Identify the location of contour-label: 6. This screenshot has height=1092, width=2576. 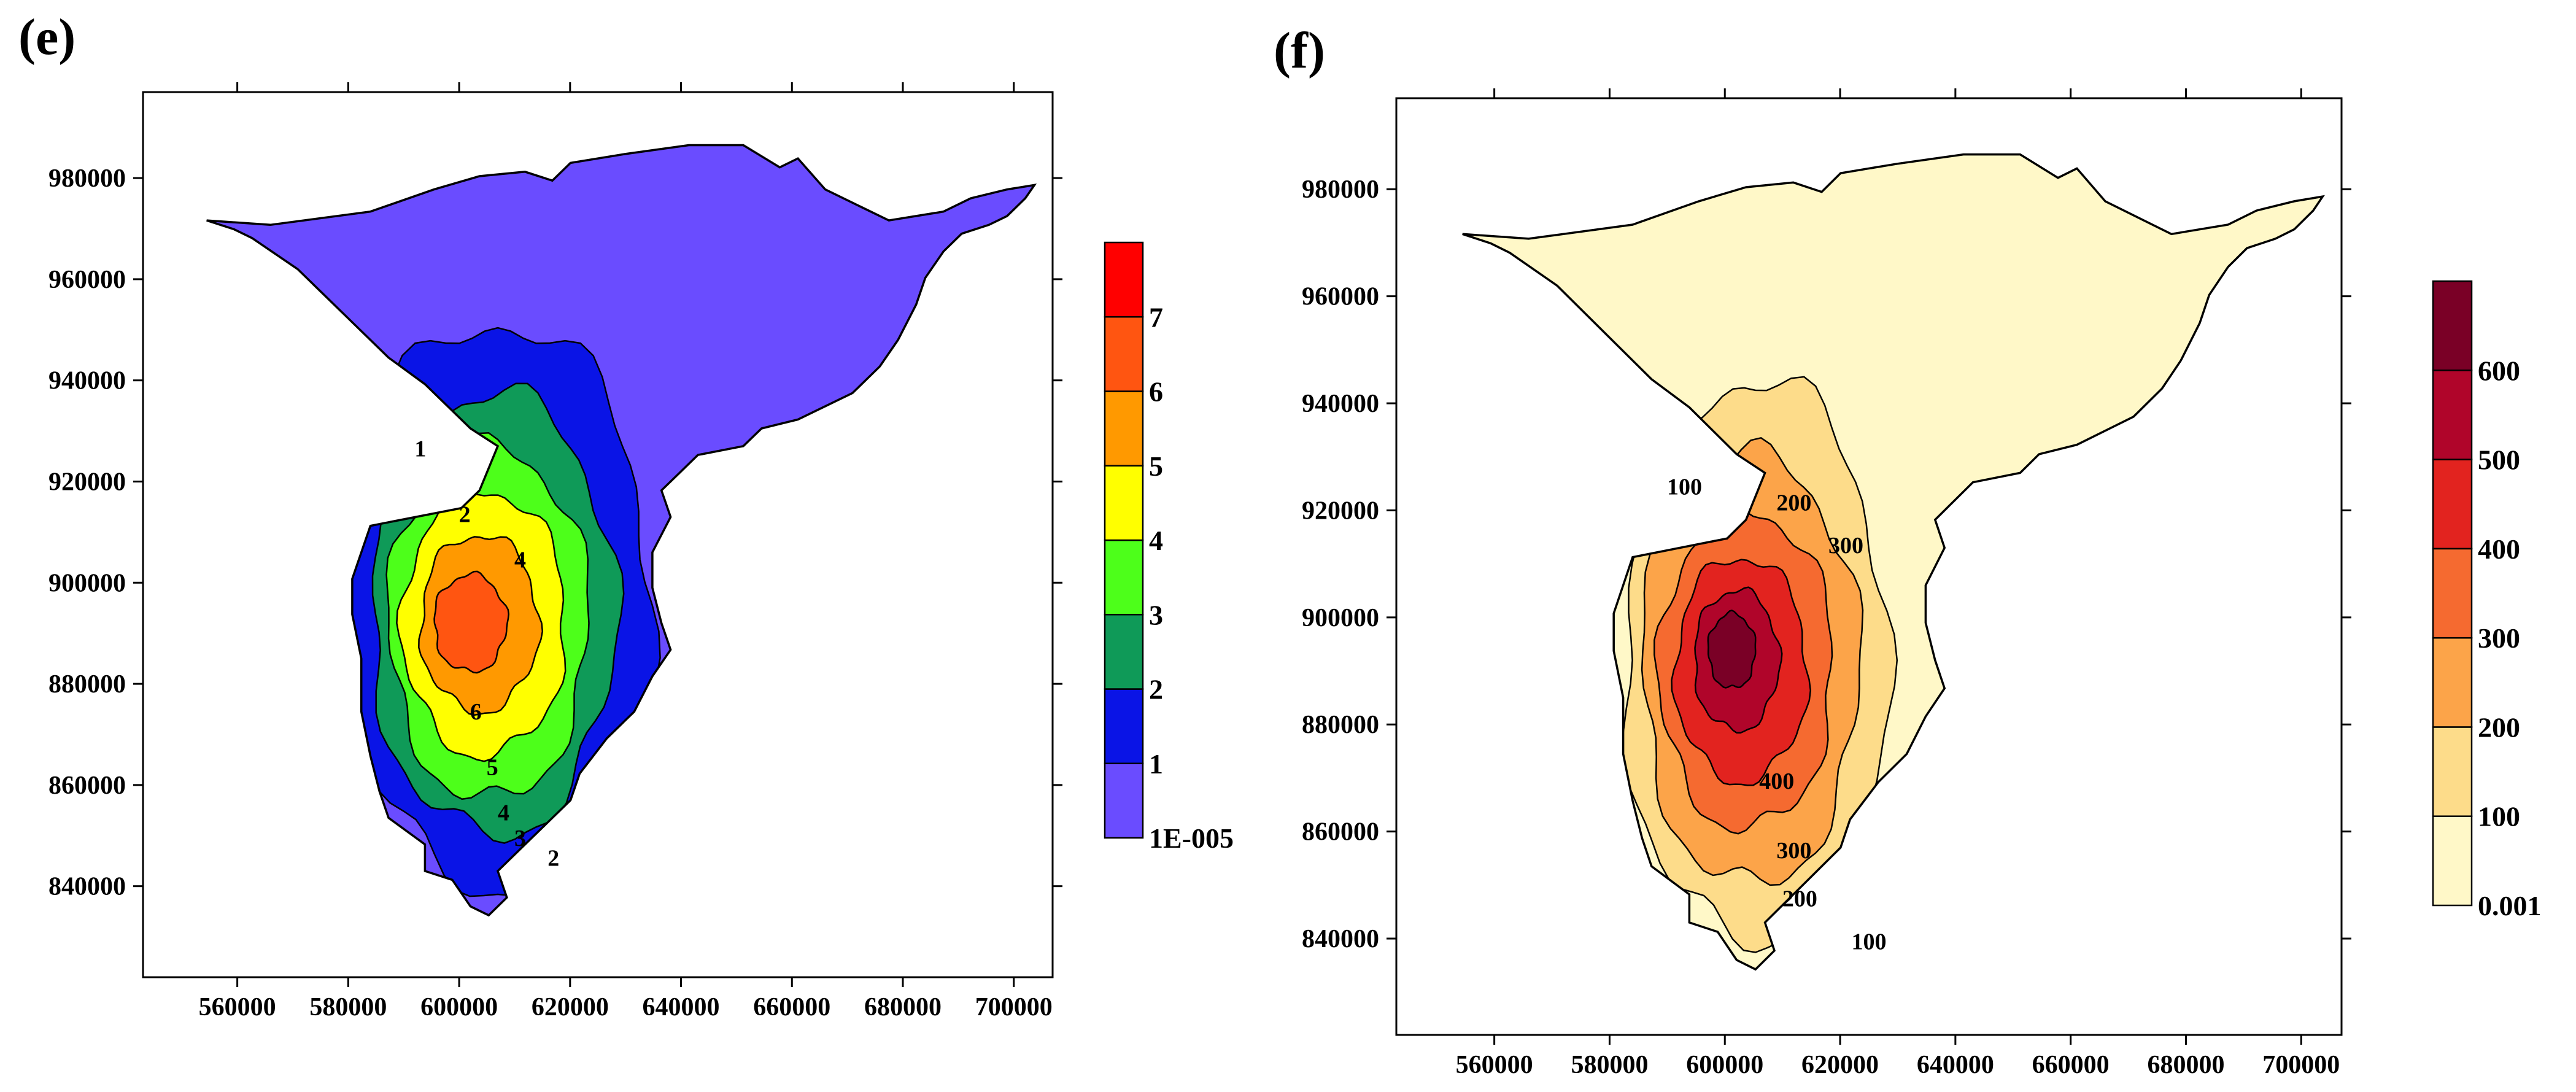
(476, 712).